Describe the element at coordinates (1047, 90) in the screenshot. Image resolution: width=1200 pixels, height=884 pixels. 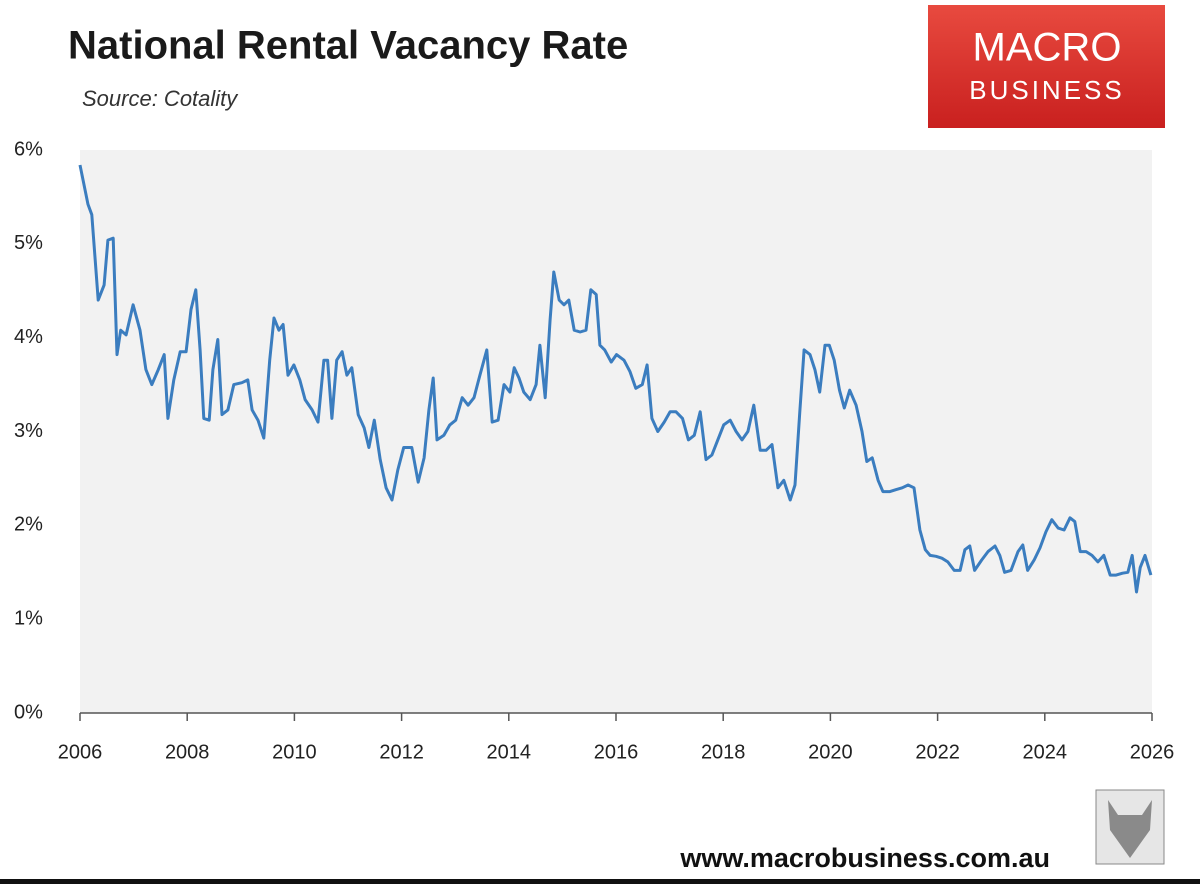
I see `logo-text: BUSINESS` at that location.